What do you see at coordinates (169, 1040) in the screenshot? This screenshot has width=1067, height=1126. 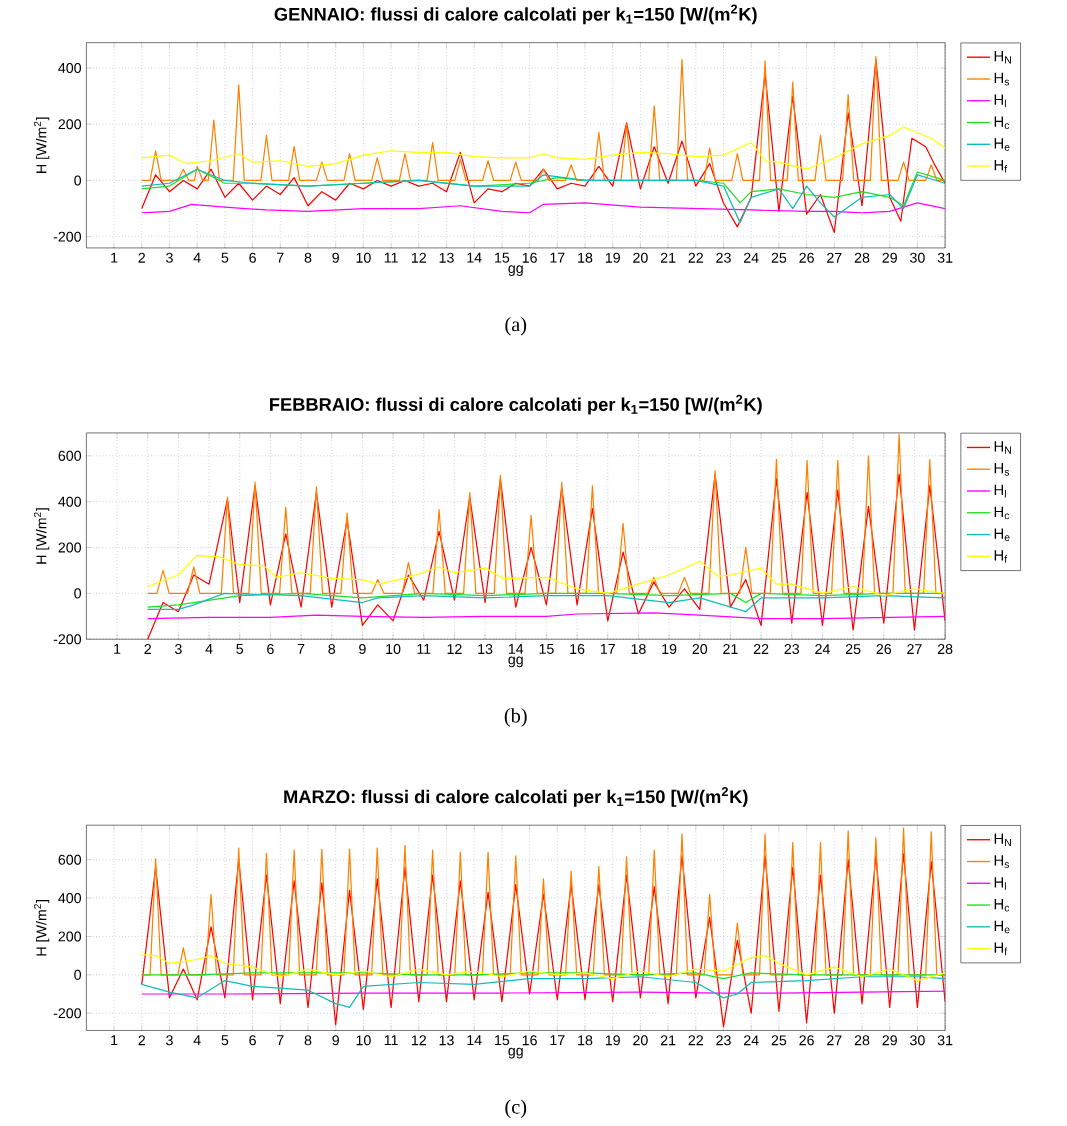 I see `x-tick-label: 3` at bounding box center [169, 1040].